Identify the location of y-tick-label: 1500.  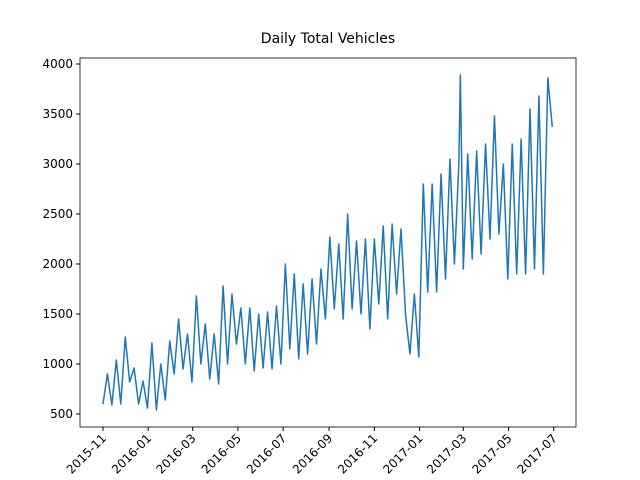
(57, 314).